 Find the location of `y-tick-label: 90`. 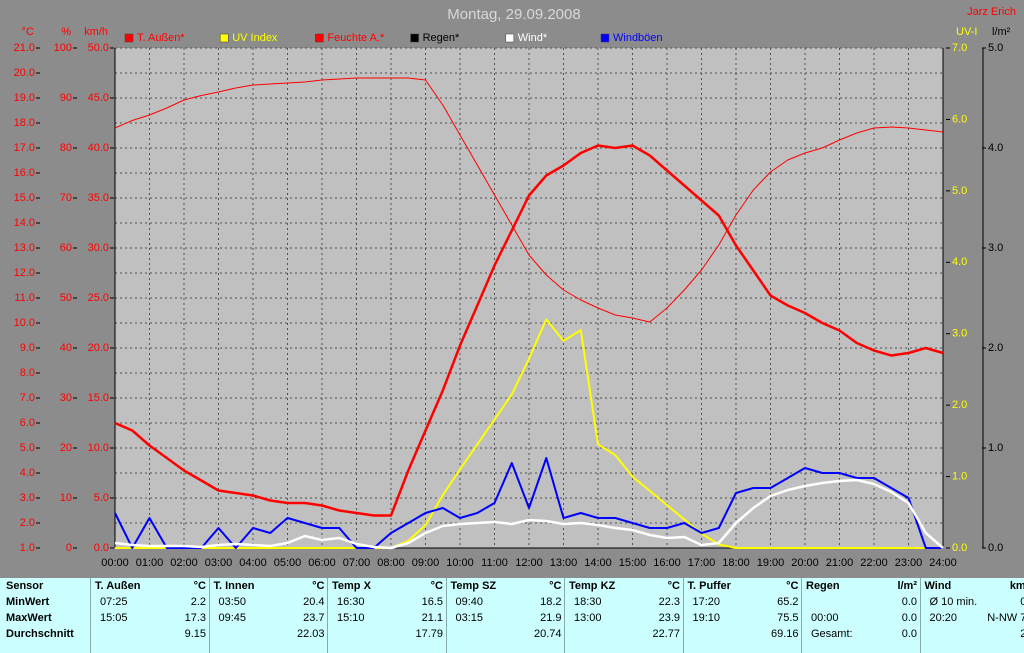

y-tick-label: 90 is located at coordinates (66, 98).